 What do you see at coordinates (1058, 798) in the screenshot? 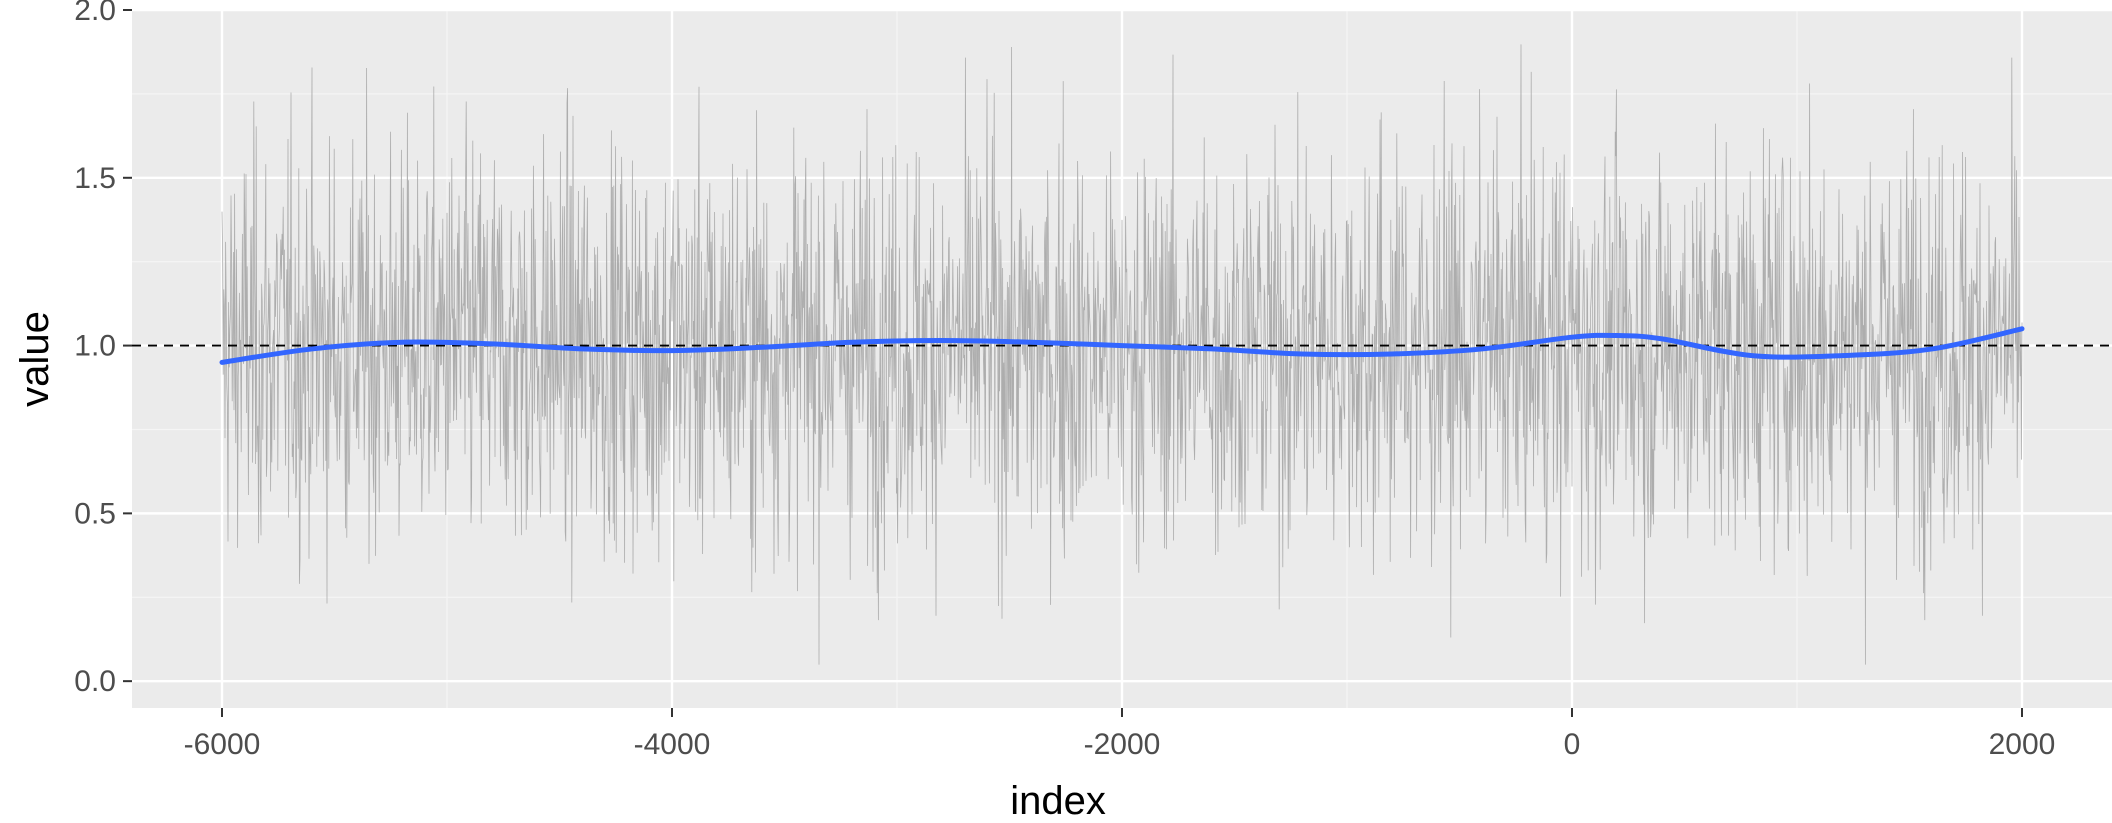
I see `x-axis-title: index` at bounding box center [1058, 798].